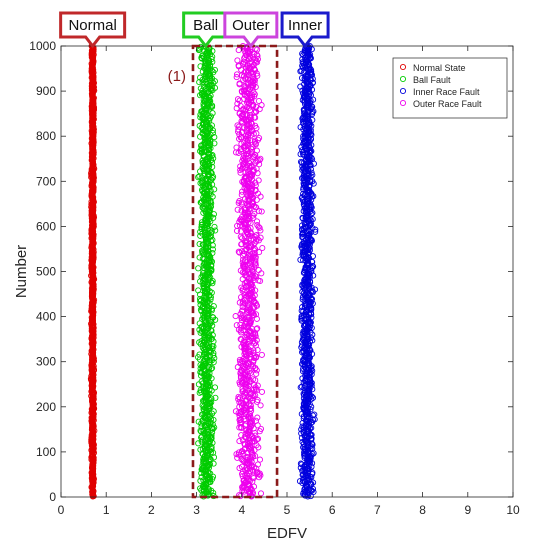 This screenshot has height=555, width=535. What do you see at coordinates (439, 68) in the screenshot?
I see `legend-entry: Normal State` at bounding box center [439, 68].